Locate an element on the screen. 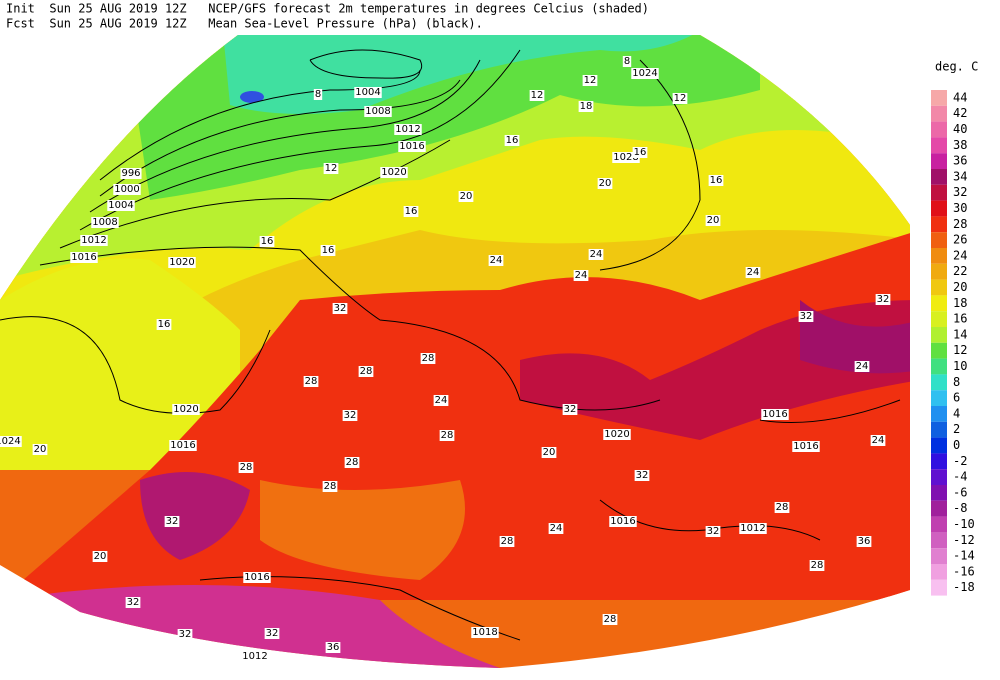 The image size is (1000, 680). legend-label: 24 is located at coordinates (960, 255).